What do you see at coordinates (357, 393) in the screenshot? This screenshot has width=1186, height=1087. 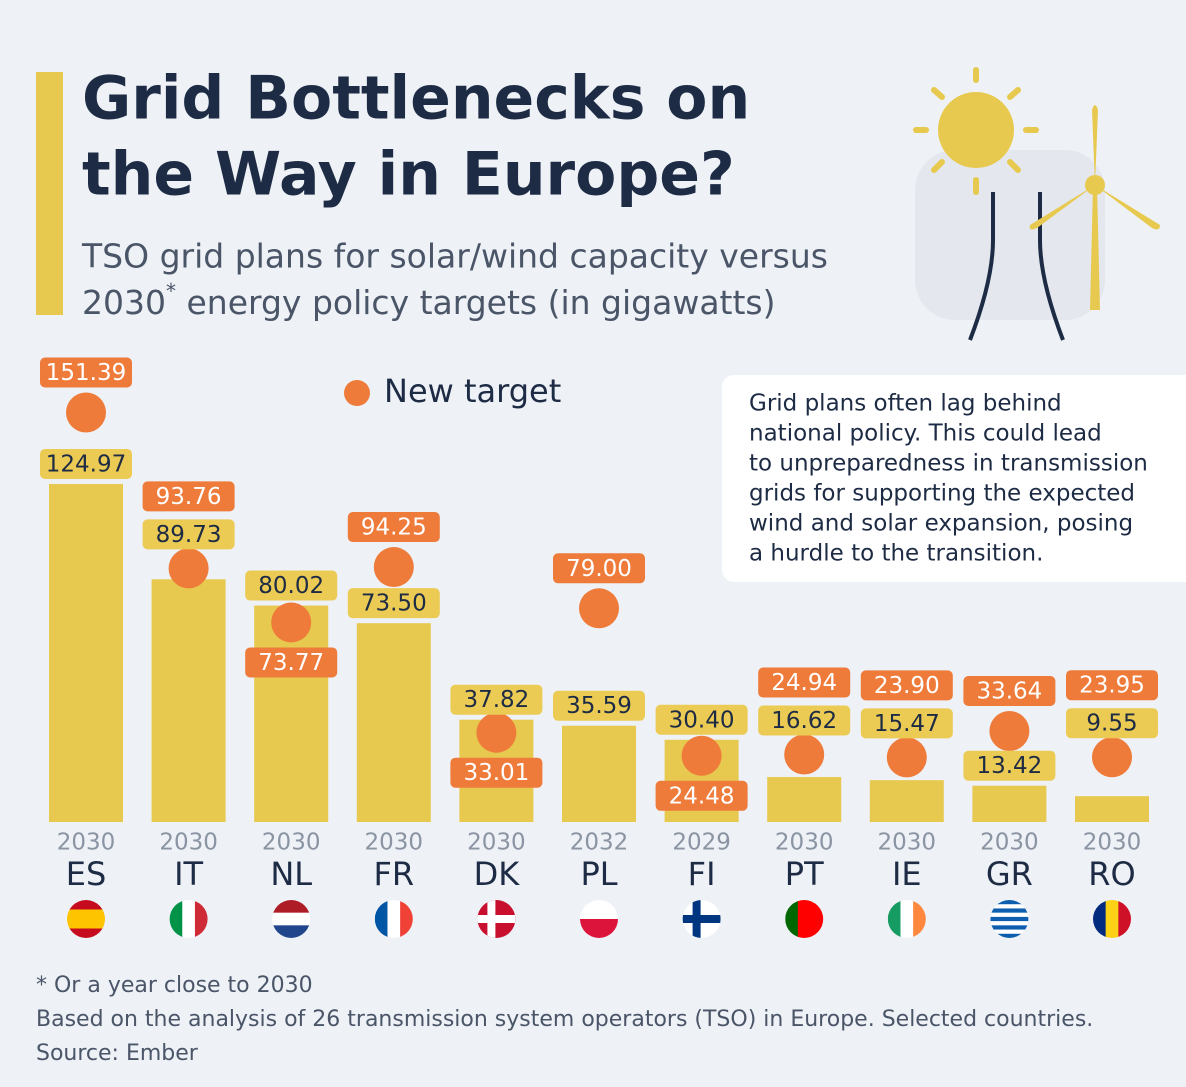 I see `legend-marker` at bounding box center [357, 393].